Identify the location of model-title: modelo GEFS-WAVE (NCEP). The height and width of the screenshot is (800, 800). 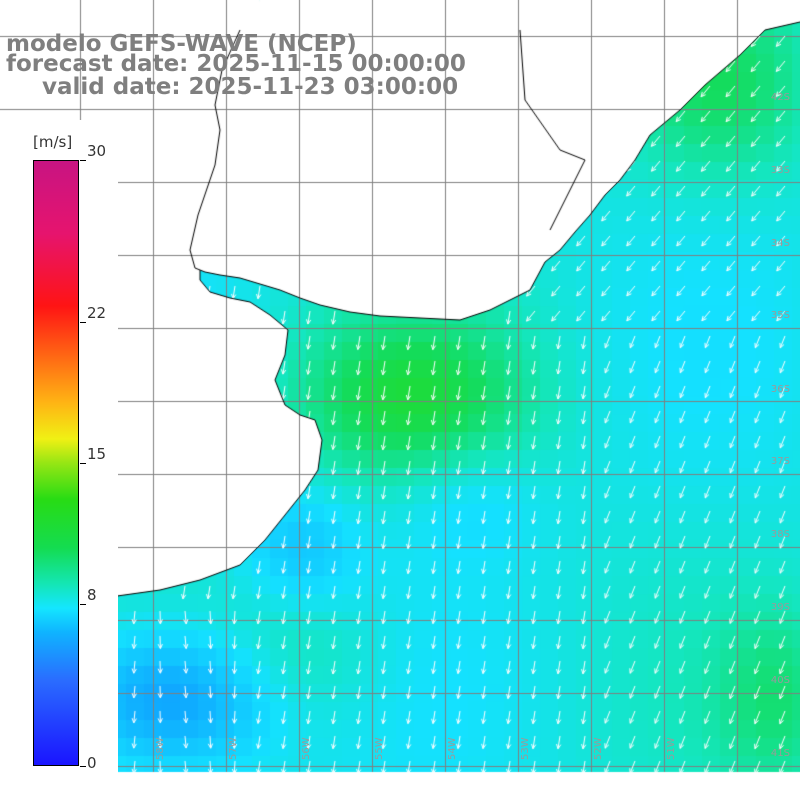
(181, 44).